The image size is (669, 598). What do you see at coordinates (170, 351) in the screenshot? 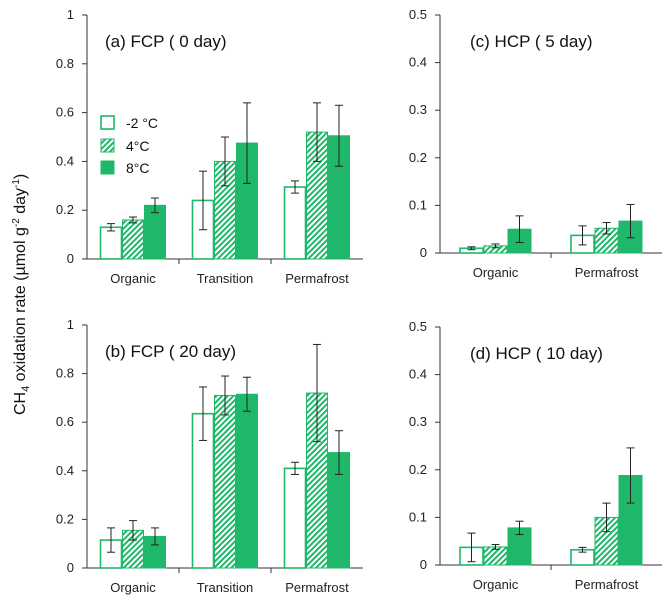
I see `panel-title: (b) FCP ( 20 day)` at bounding box center [170, 351].